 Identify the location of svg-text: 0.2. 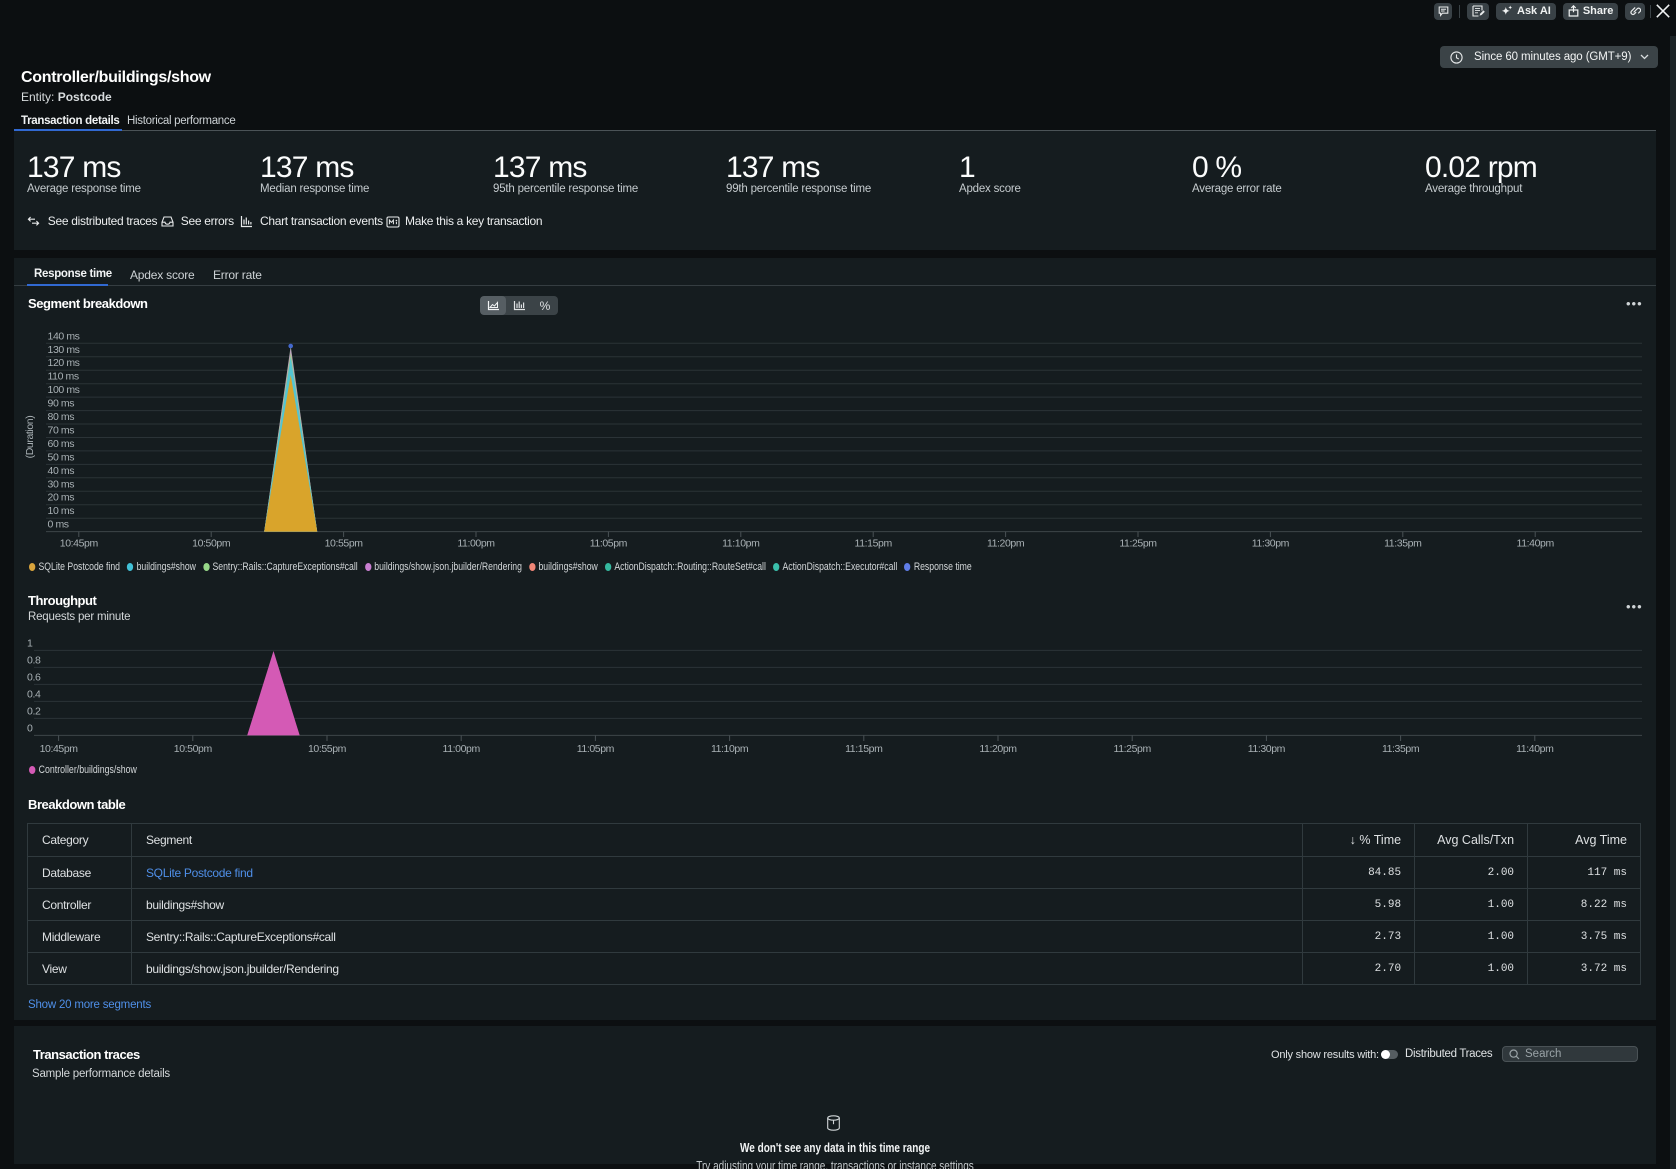
(34, 711).